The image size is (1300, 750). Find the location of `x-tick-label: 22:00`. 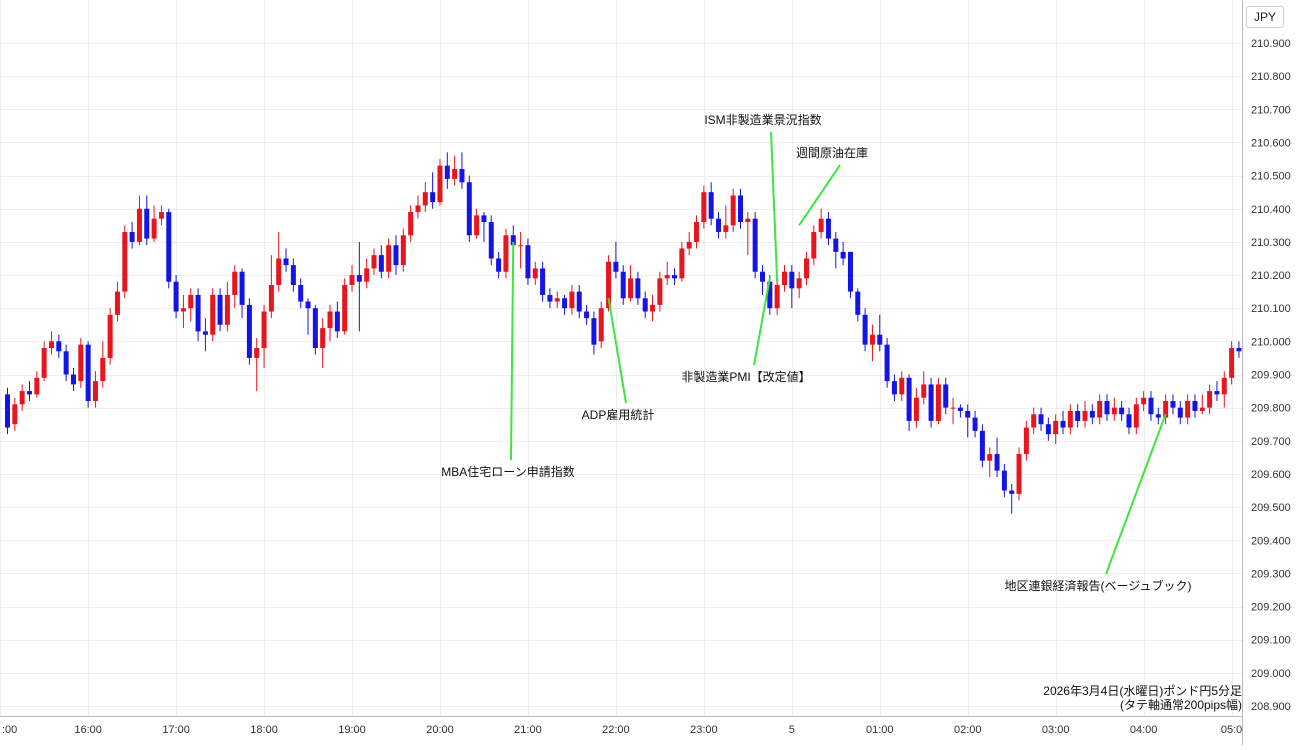

x-tick-label: 22:00 is located at coordinates (616, 730).